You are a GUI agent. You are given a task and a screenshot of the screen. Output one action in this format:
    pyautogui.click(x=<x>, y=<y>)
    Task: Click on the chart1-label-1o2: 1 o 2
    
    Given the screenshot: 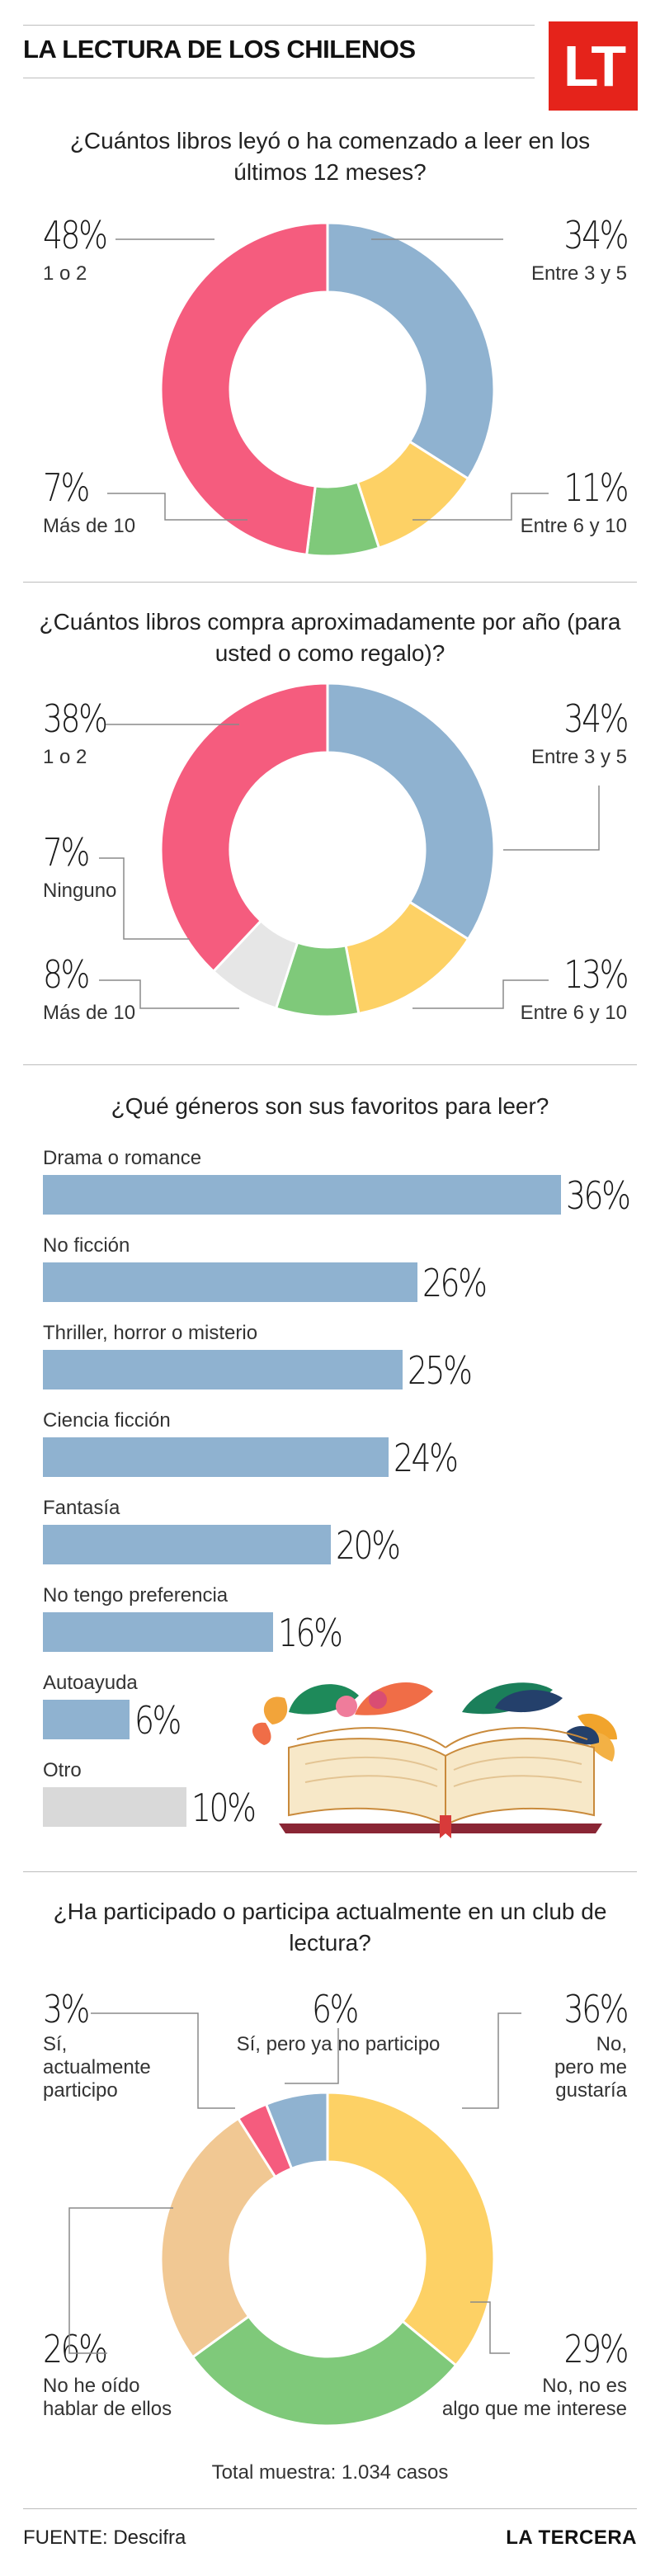 What is the action you would take?
    pyautogui.click(x=65, y=273)
    